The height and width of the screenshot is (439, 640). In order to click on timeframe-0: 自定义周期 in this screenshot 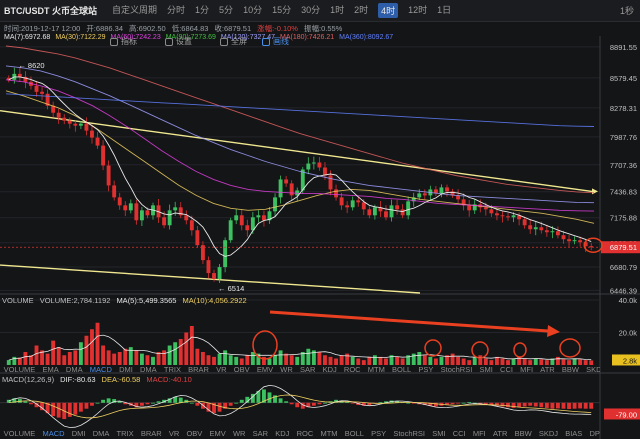, I will do `click(135, 10)`.